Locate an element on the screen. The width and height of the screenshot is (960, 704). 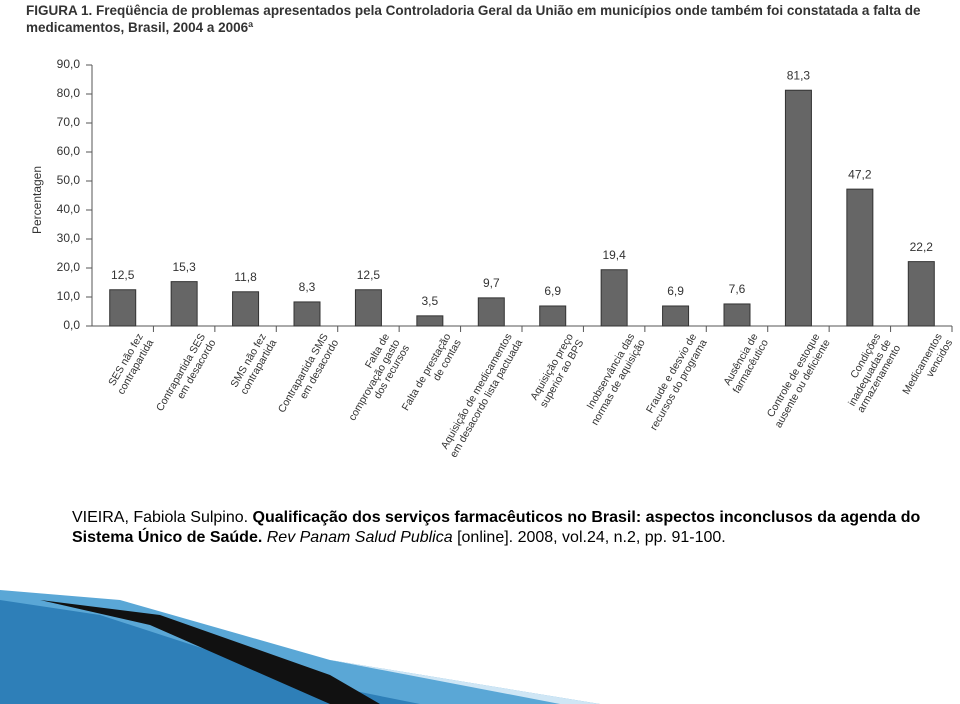
y-axis-label: Percentagen is located at coordinates (37, 200).